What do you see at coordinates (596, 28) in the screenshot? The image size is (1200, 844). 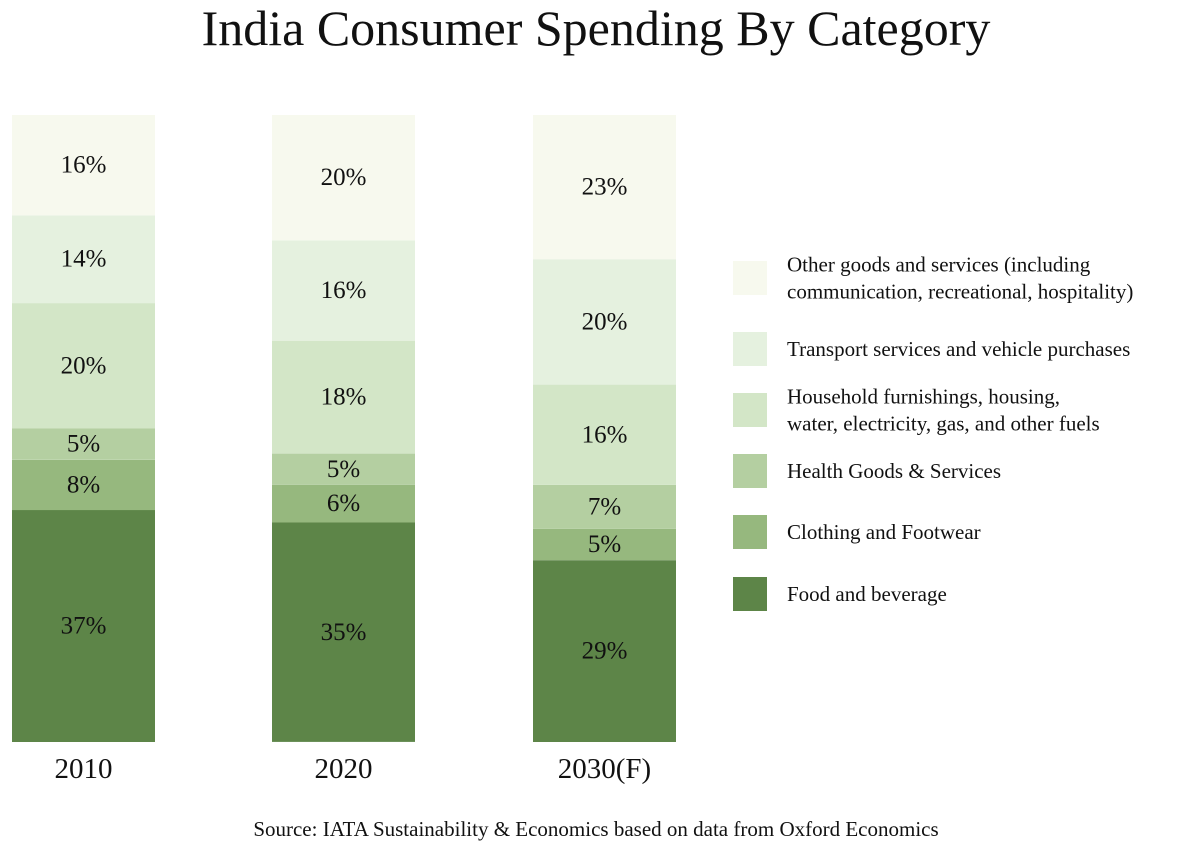 I see `chart-title: India Consumer Spending By Category` at bounding box center [596, 28].